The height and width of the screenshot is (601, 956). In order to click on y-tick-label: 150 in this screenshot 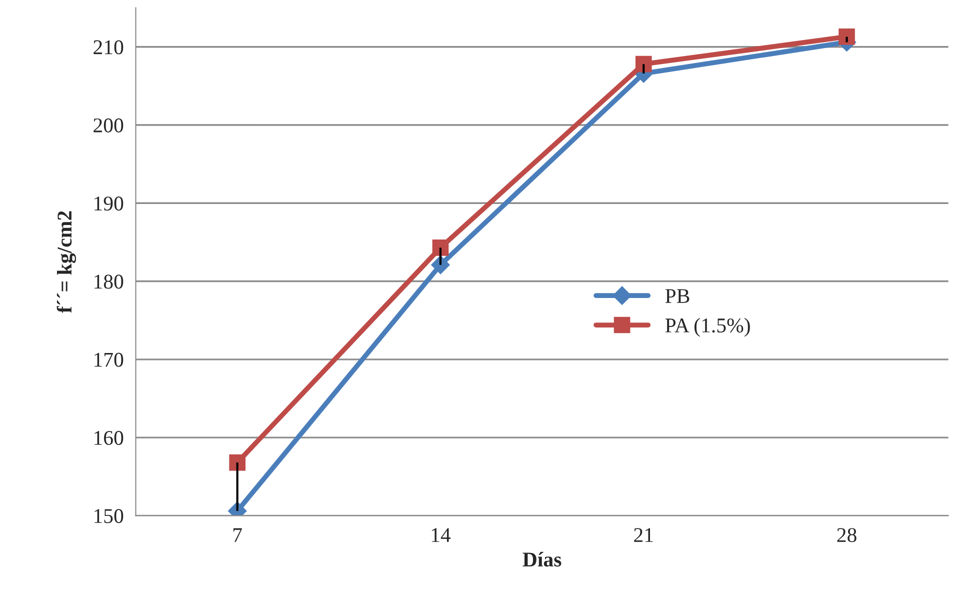, I will do `click(109, 516)`.